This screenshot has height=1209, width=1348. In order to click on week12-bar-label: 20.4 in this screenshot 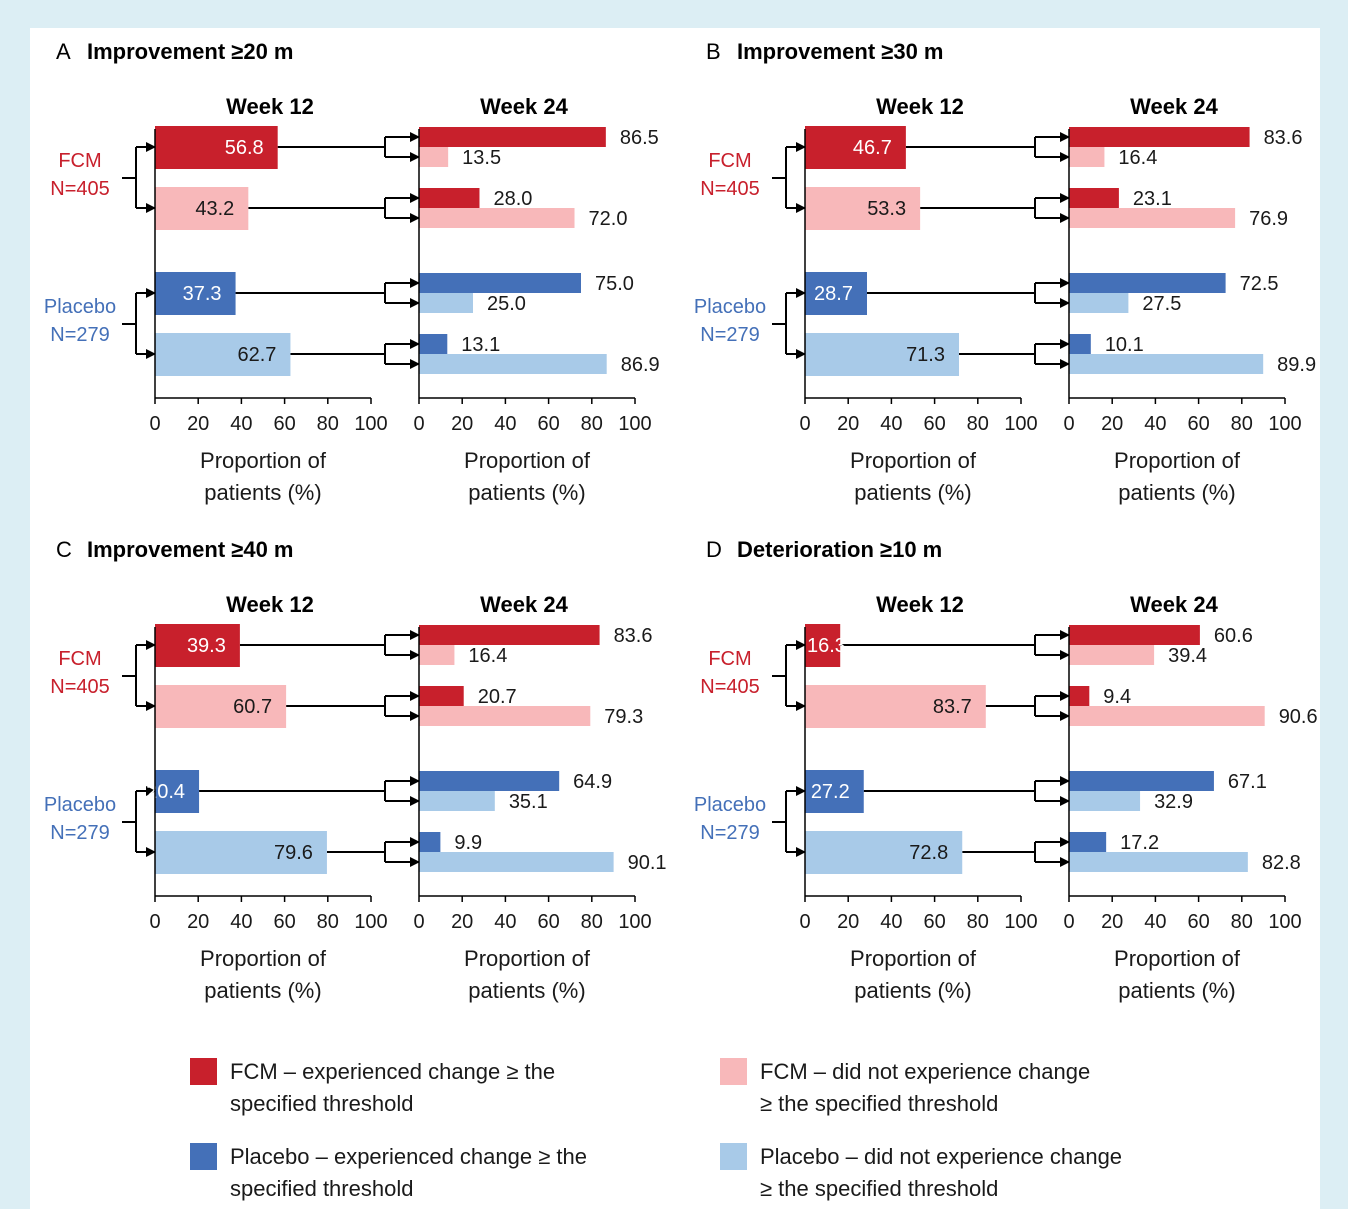, I will do `click(165, 792)`.